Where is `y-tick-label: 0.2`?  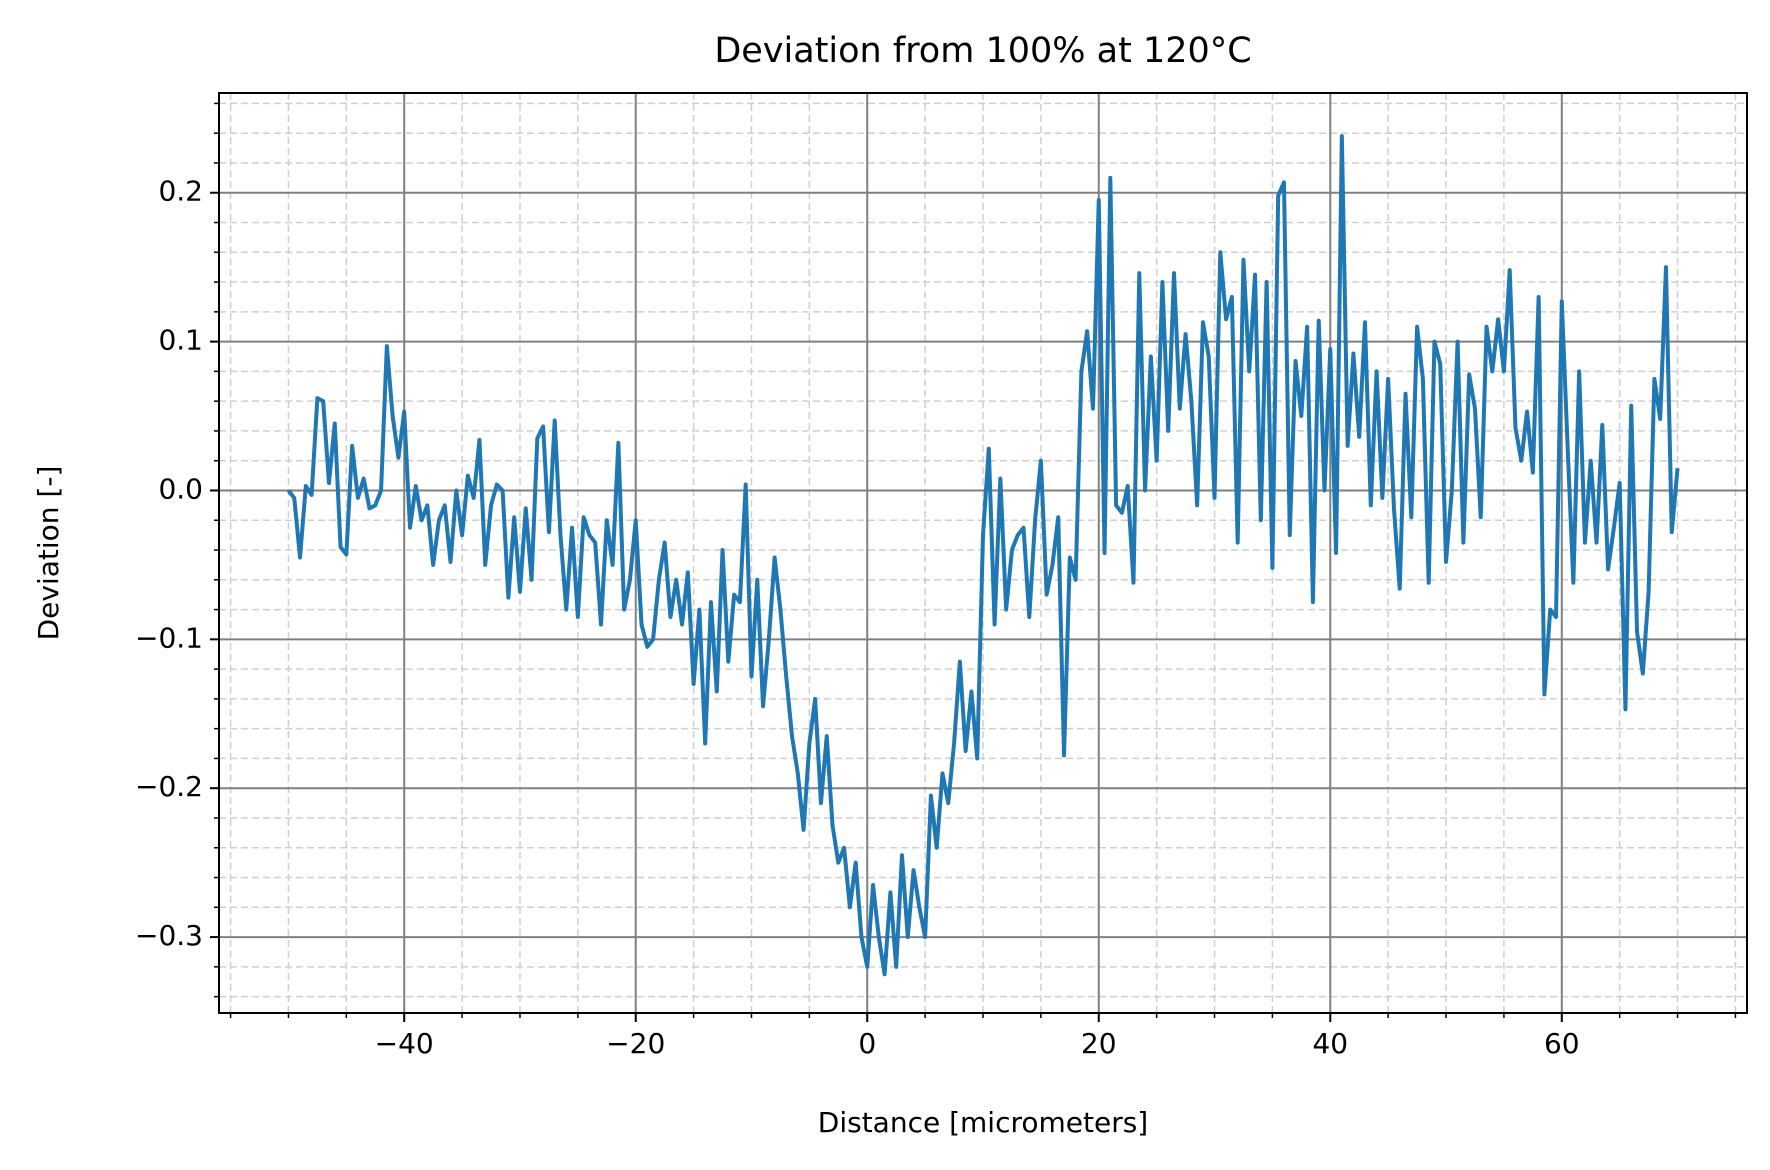
y-tick-label: 0.2 is located at coordinates (180, 191).